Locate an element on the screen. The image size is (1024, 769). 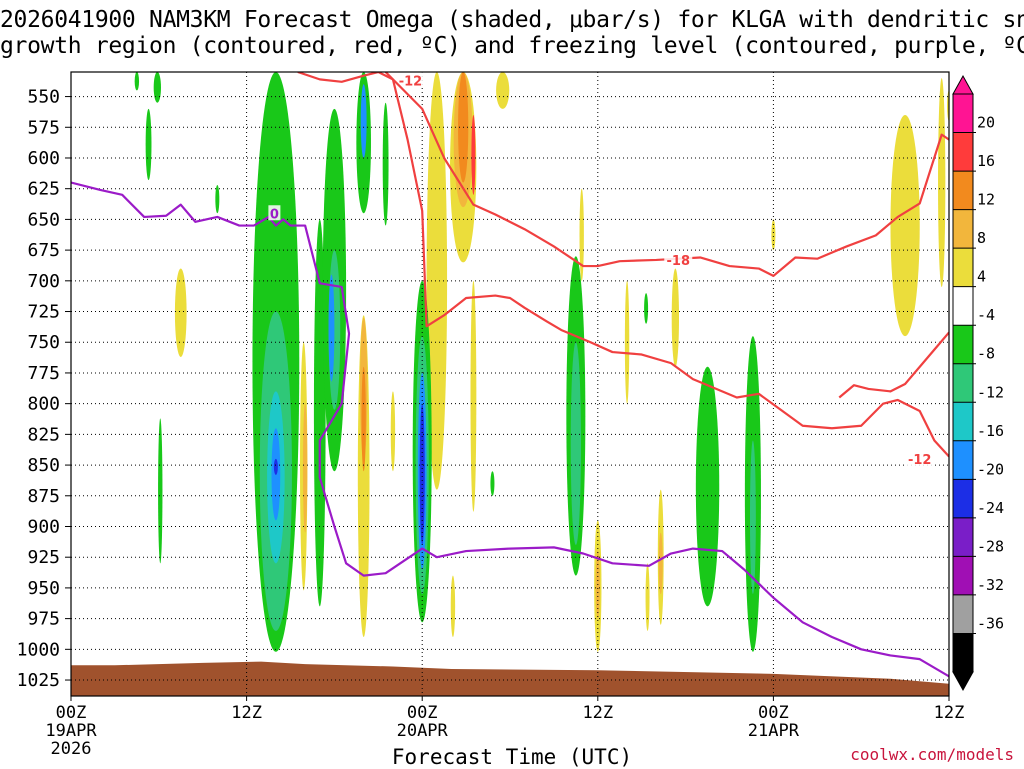
x-tick-date-label: 21APR is located at coordinates (774, 731).